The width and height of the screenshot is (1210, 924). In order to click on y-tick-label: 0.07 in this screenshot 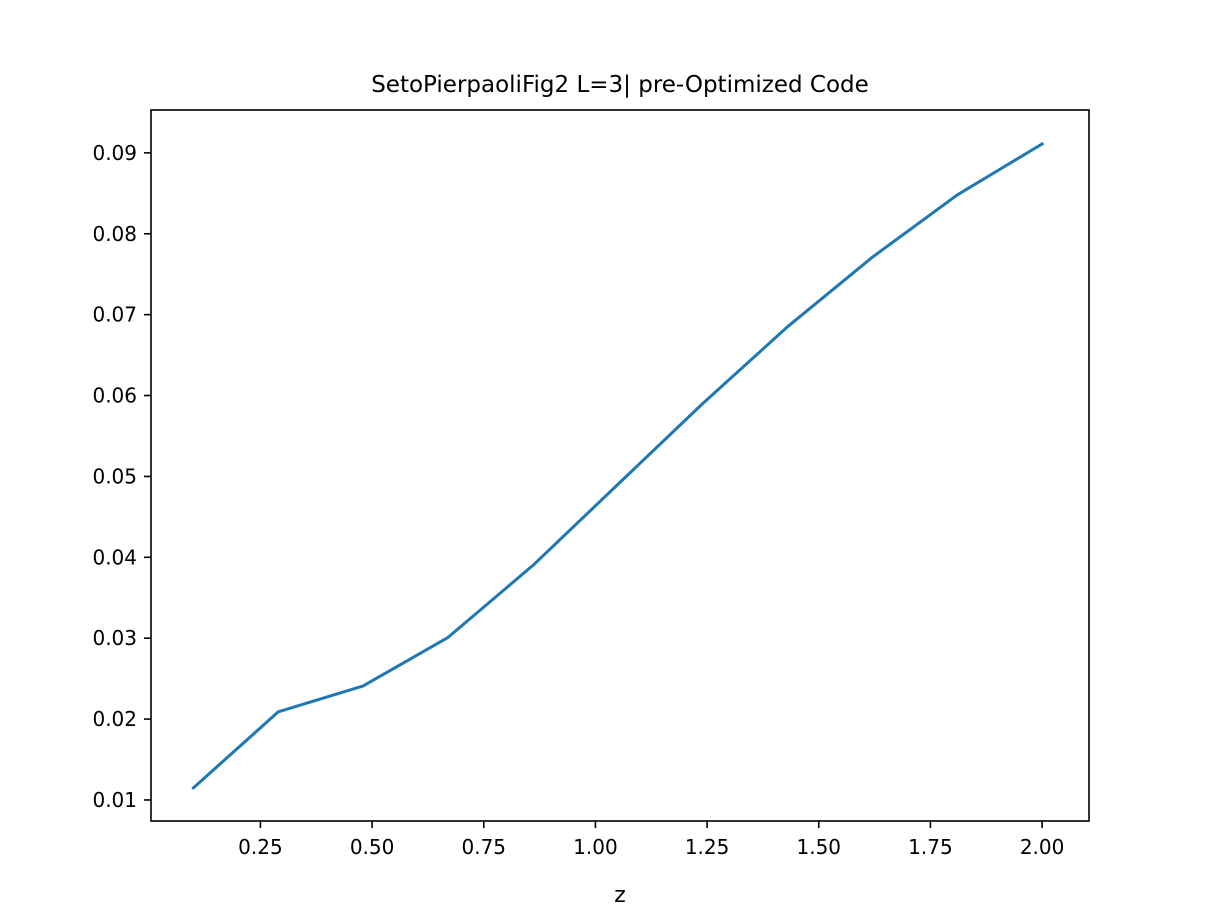, I will do `click(114, 315)`.